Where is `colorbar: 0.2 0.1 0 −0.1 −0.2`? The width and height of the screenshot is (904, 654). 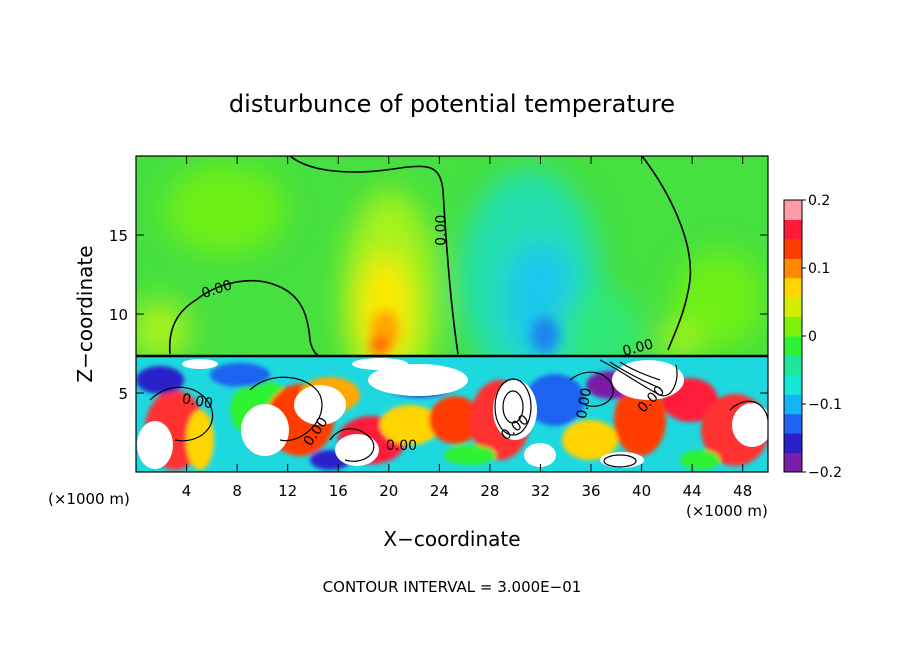
colorbar: 0.2 0.1 0 −0.1 −0.2 is located at coordinates (812, 337).